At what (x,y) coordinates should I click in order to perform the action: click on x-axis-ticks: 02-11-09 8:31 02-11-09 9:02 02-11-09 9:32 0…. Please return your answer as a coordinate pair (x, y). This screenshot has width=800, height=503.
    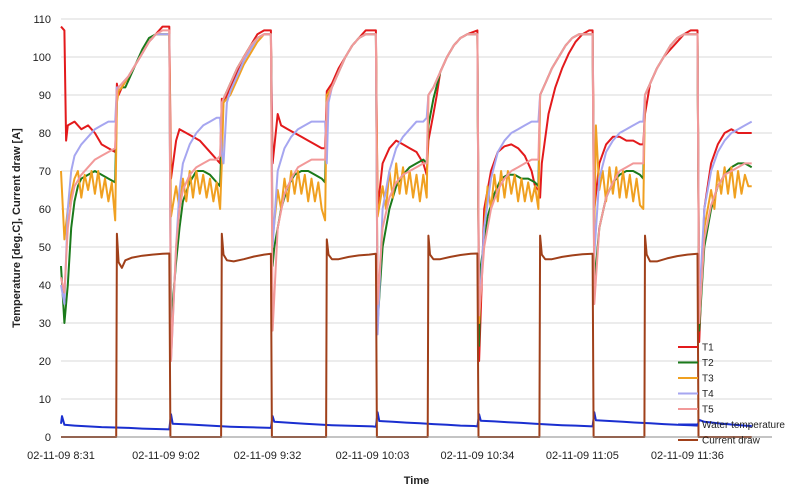
    Looking at the image, I should click on (375, 456).